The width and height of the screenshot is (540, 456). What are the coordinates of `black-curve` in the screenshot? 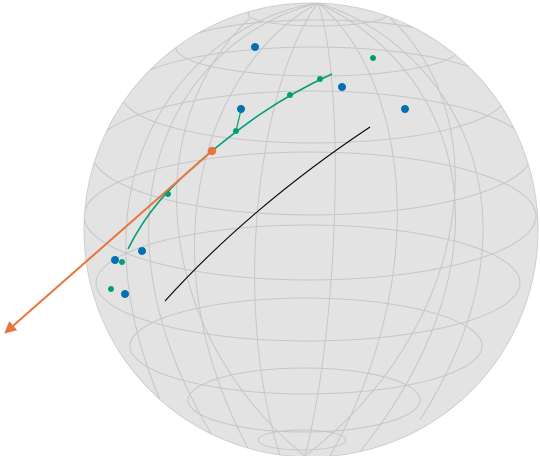 It's located at (267, 214).